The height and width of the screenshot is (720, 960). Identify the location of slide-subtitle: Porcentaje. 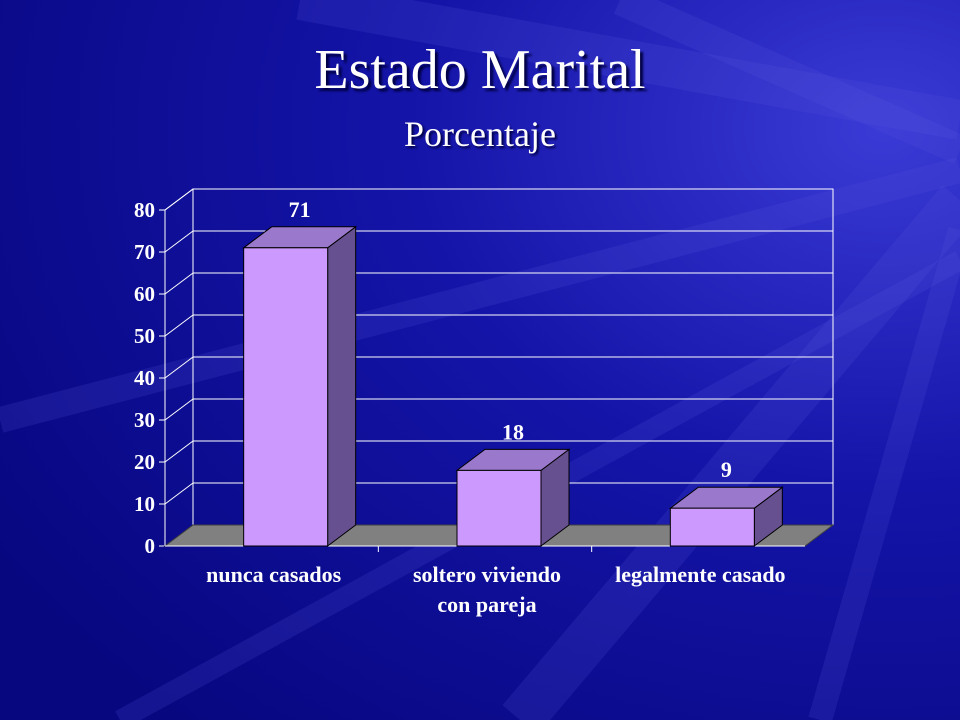
(480, 134).